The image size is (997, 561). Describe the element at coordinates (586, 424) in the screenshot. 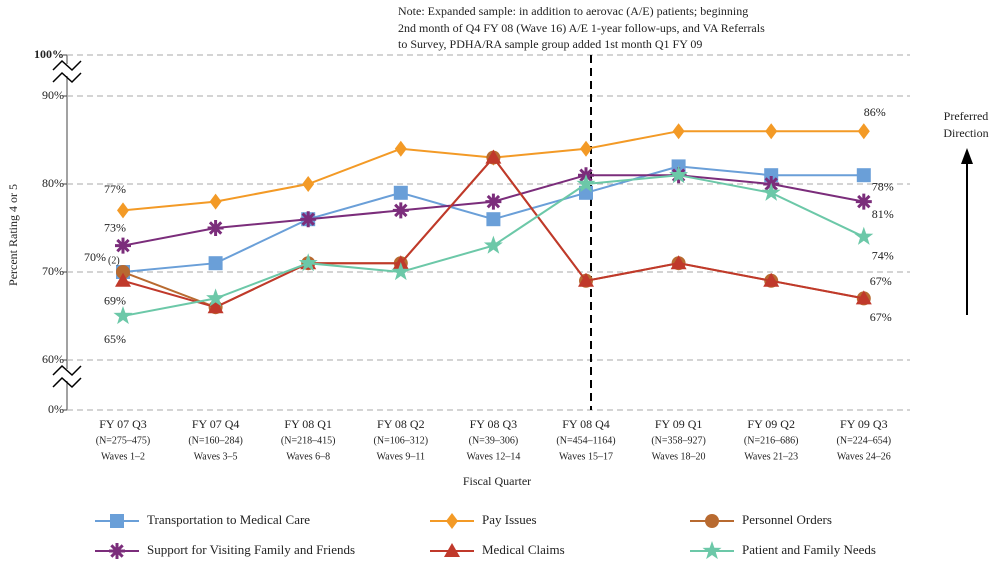

I see `x-tick-label: FY 08 Q4` at that location.